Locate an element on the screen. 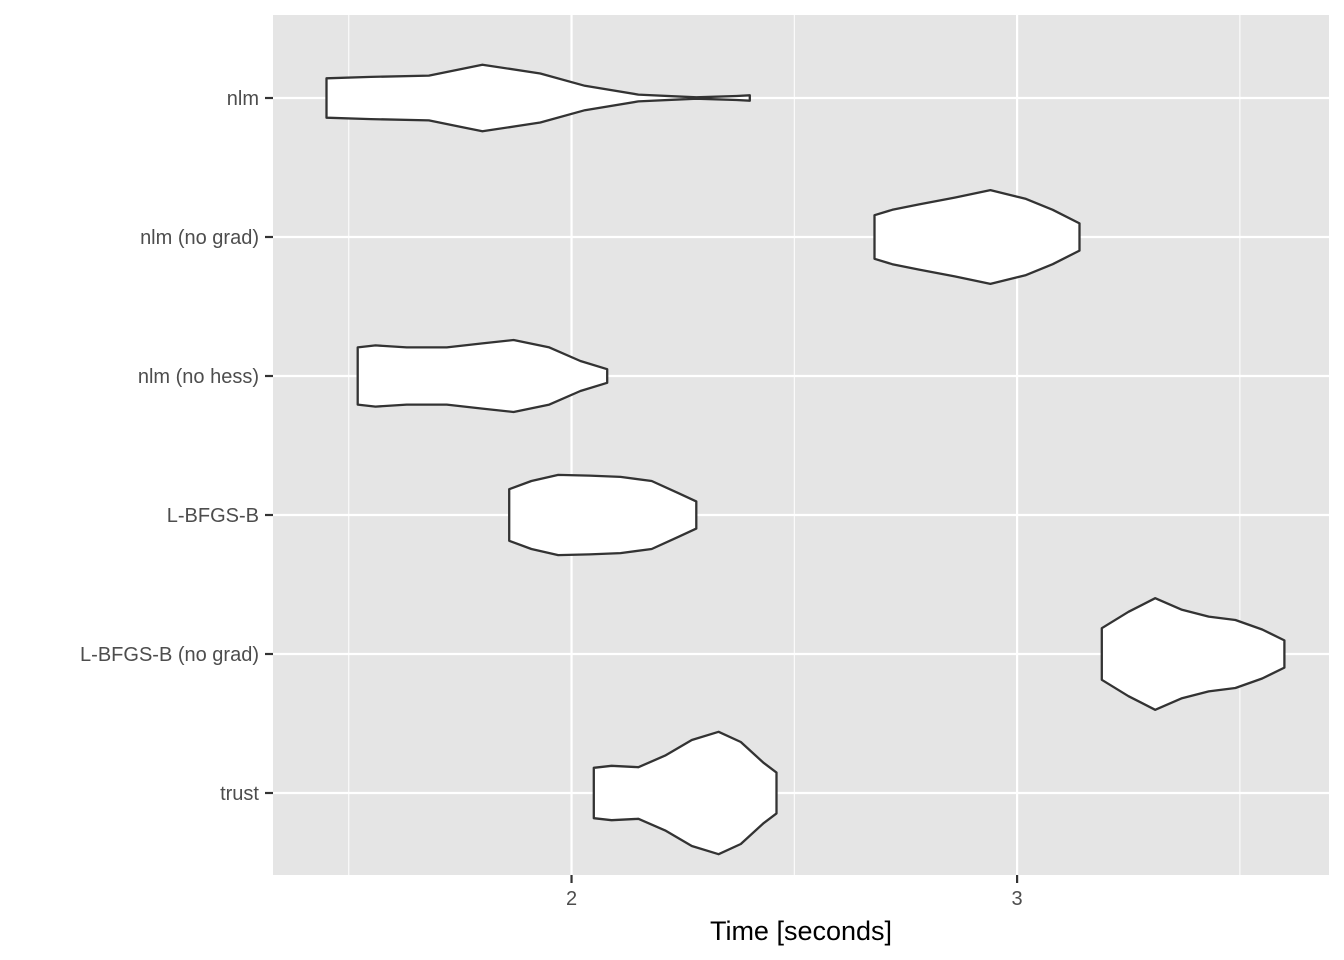  y-tick-label: L-BFGS-B (no grad) is located at coordinates (169, 655).